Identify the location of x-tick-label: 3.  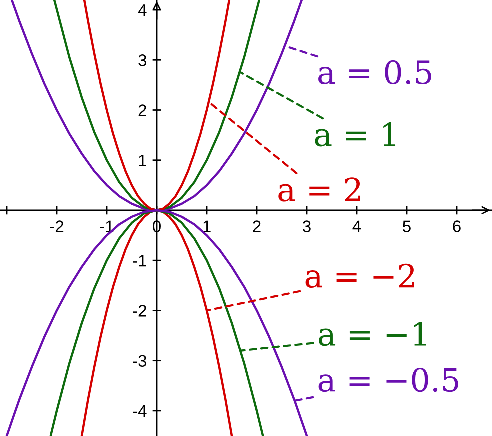
(307, 226).